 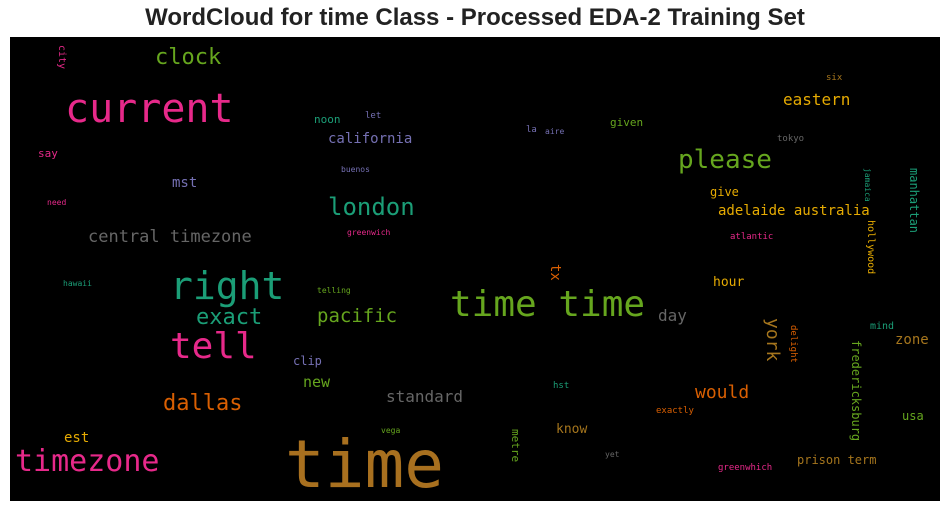 I want to click on word-mind: mind, so click(x=882, y=326).